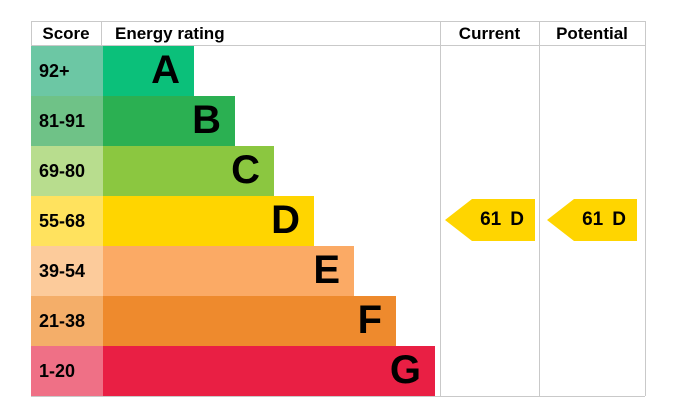 The height and width of the screenshot is (420, 687). What do you see at coordinates (269, 371) in the screenshot?
I see `band-bar-g: G` at bounding box center [269, 371].